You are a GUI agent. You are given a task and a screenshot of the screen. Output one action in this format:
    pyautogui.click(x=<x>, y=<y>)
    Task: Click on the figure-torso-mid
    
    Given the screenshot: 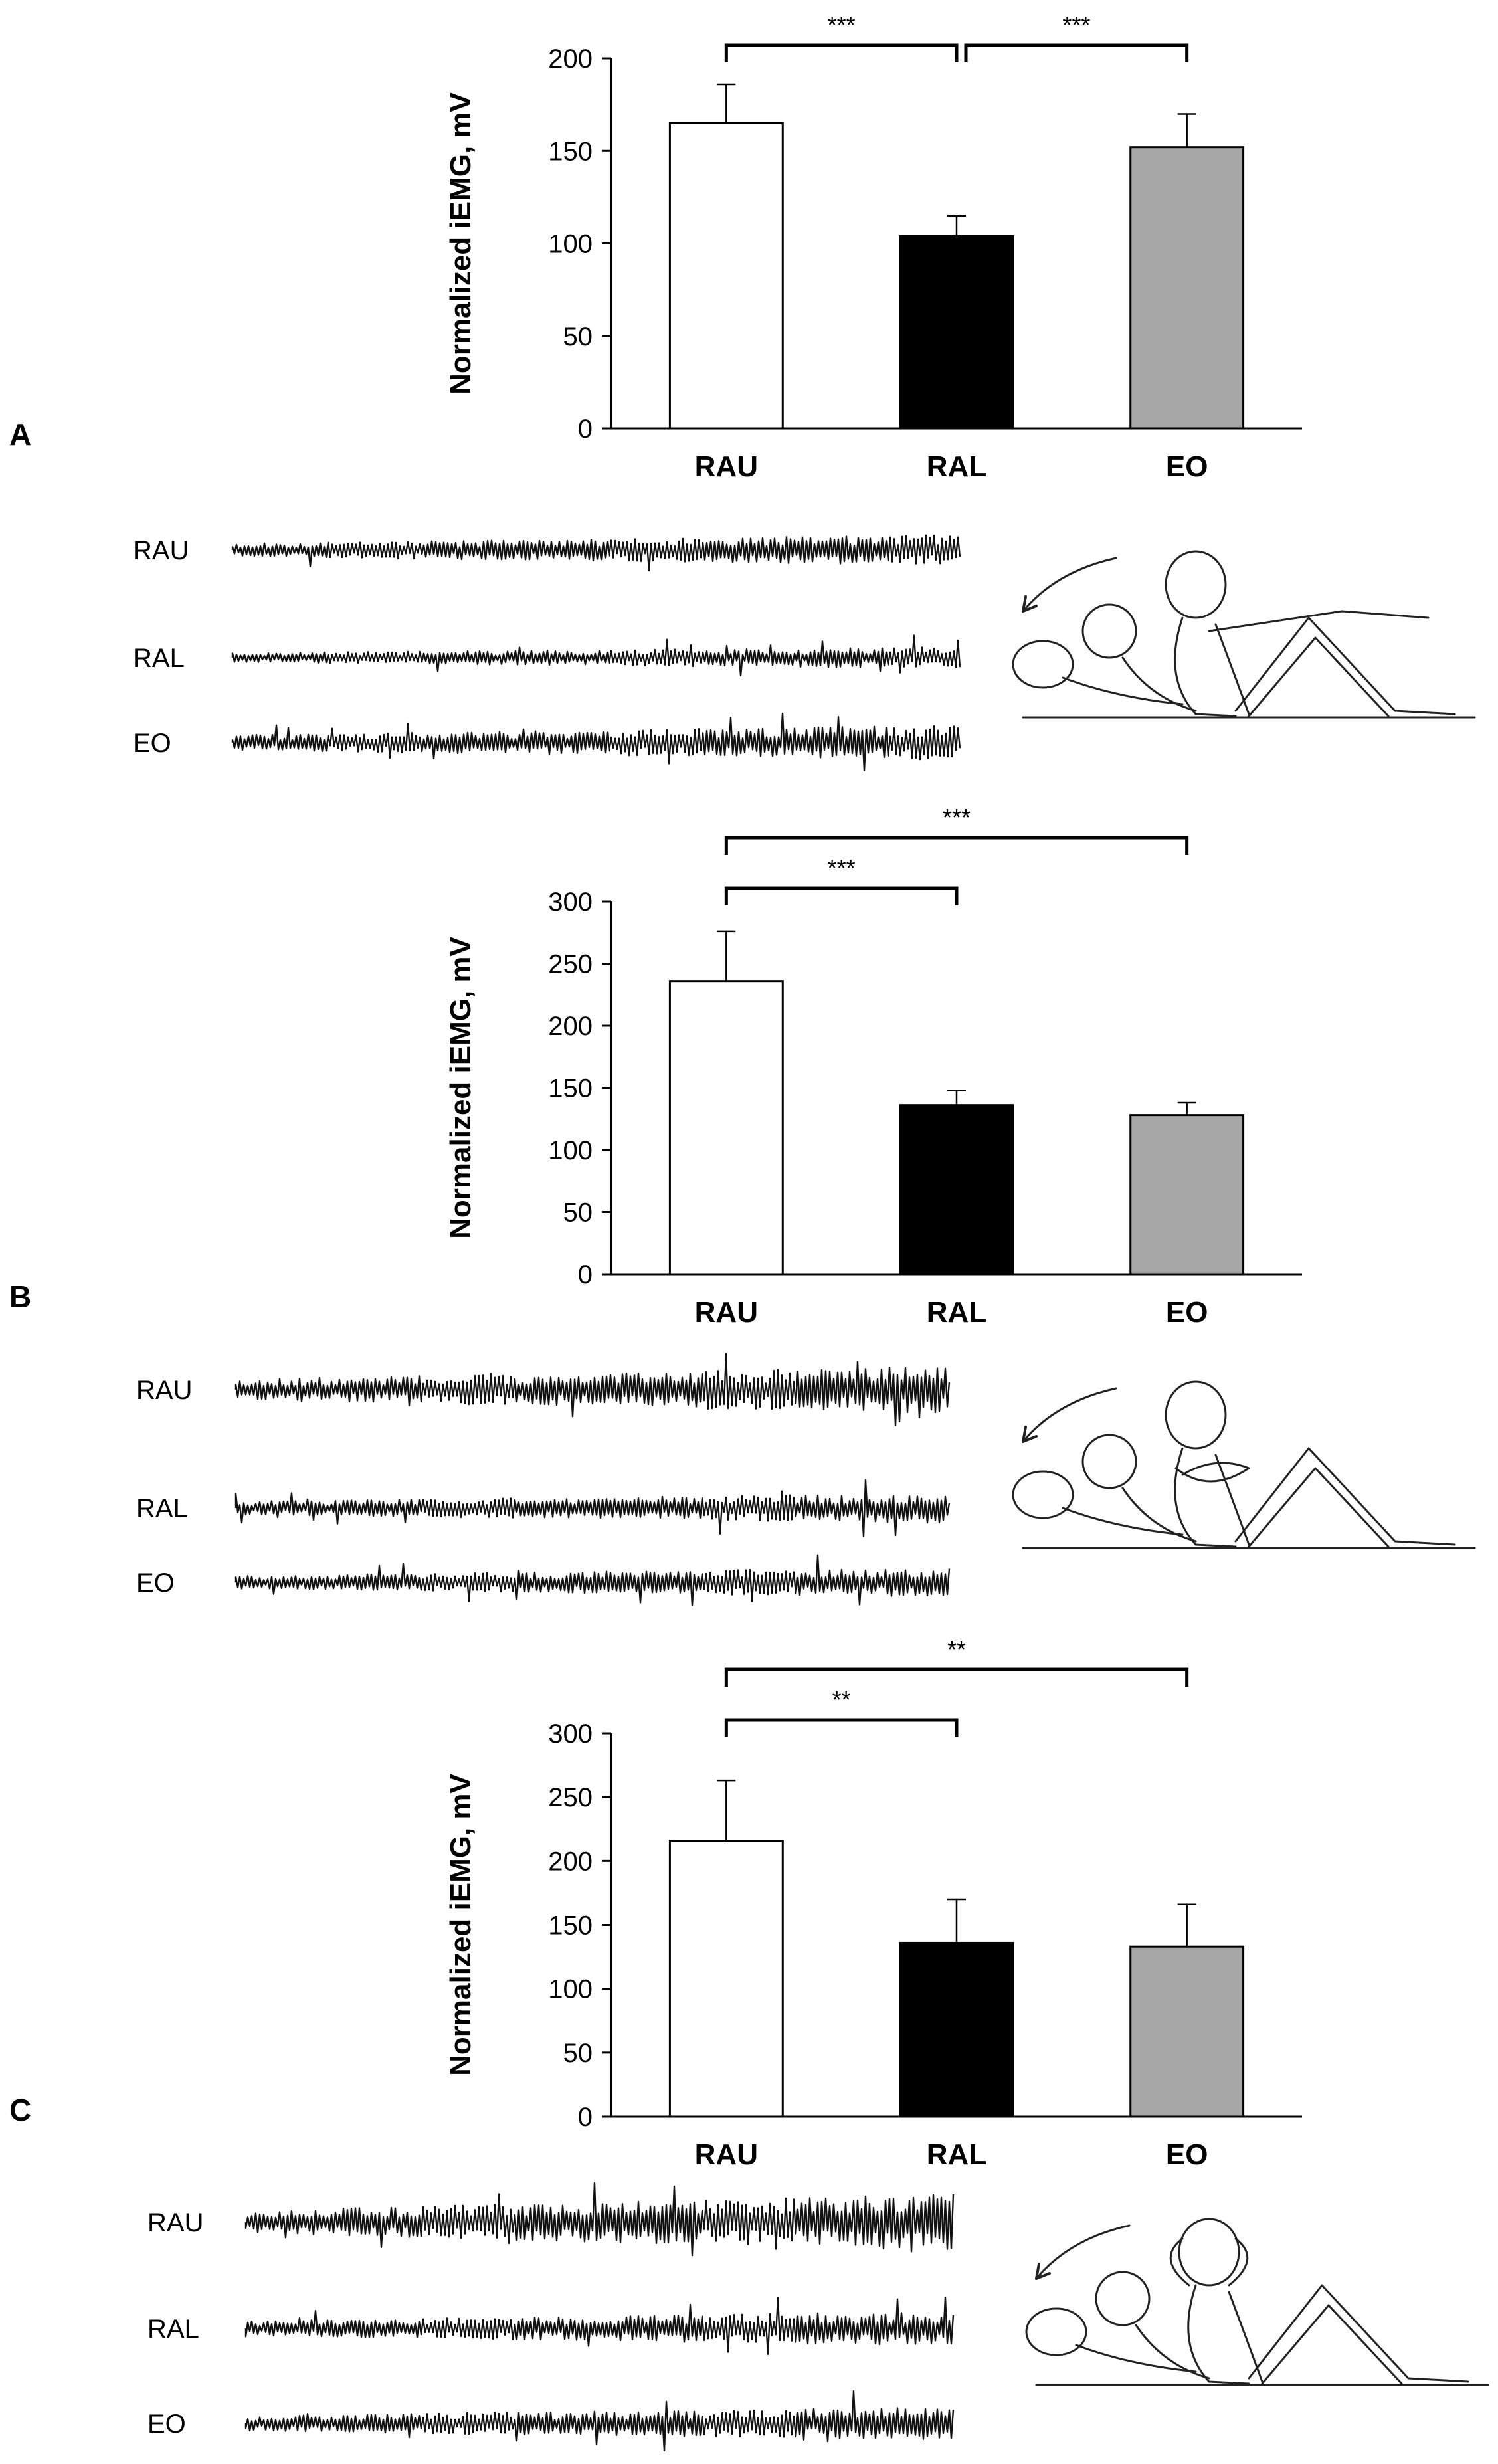 What is the action you would take?
    pyautogui.click(x=1159, y=684)
    